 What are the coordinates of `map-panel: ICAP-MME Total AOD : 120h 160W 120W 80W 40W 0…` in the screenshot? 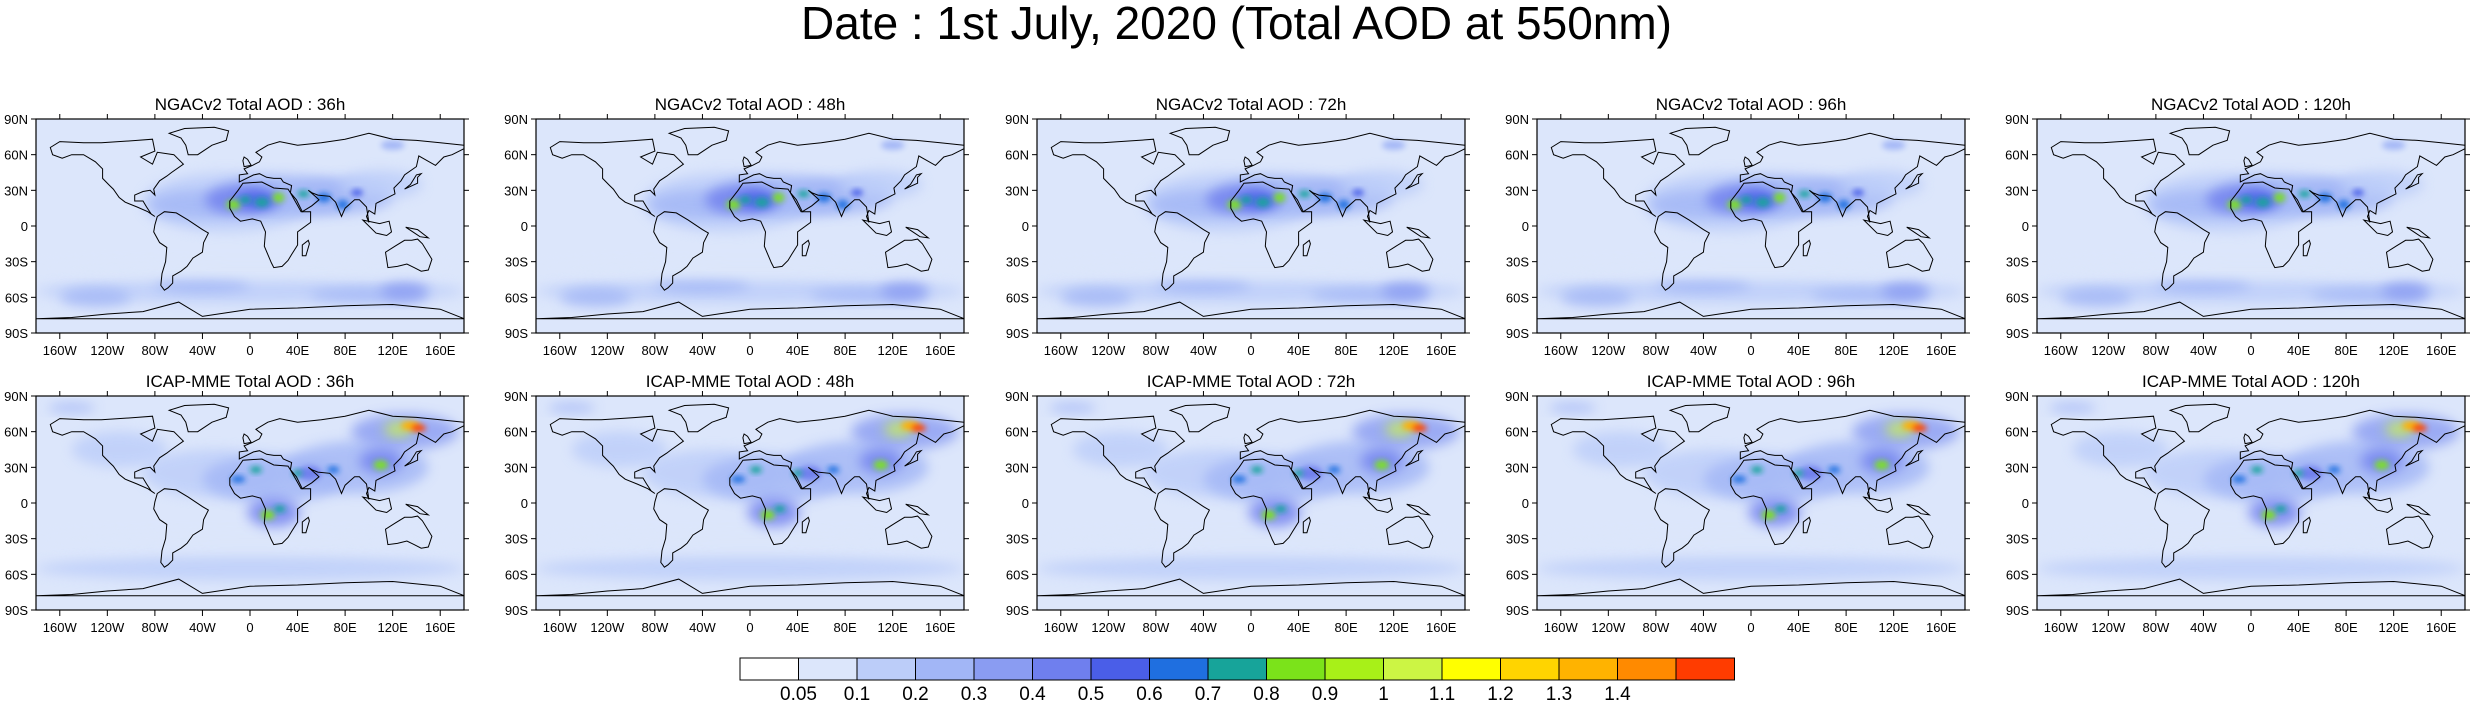 It's located at (2237, 503).